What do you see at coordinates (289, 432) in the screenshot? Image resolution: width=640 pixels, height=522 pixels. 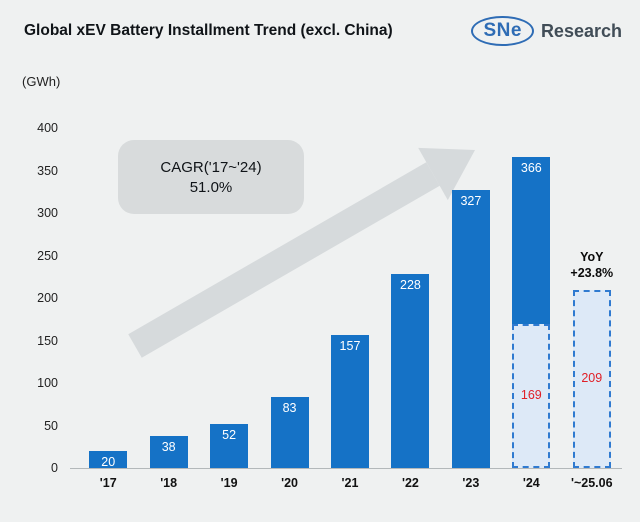 I see `bar: 83` at bounding box center [289, 432].